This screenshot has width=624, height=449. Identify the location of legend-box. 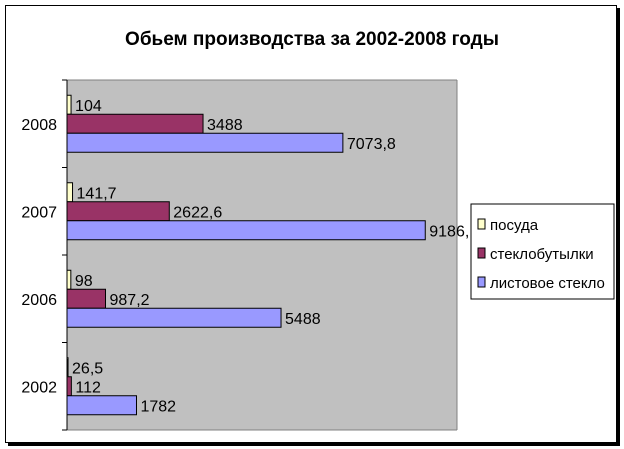
(542, 251).